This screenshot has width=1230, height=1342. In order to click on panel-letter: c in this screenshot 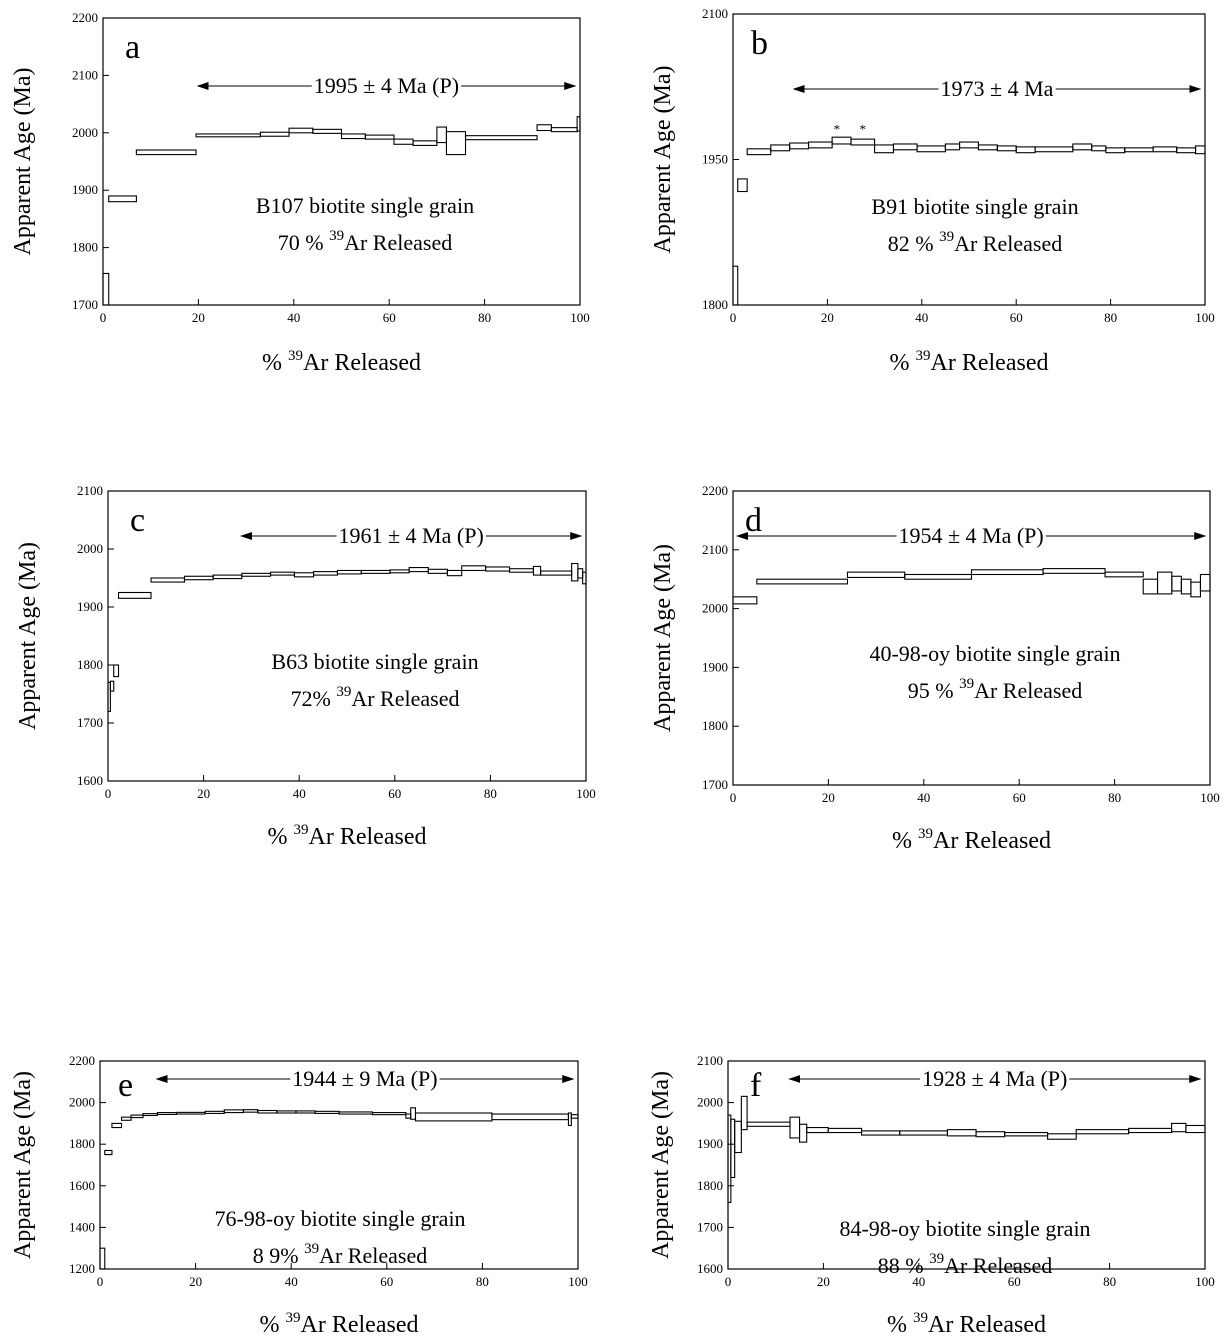, I will do `click(137, 520)`.